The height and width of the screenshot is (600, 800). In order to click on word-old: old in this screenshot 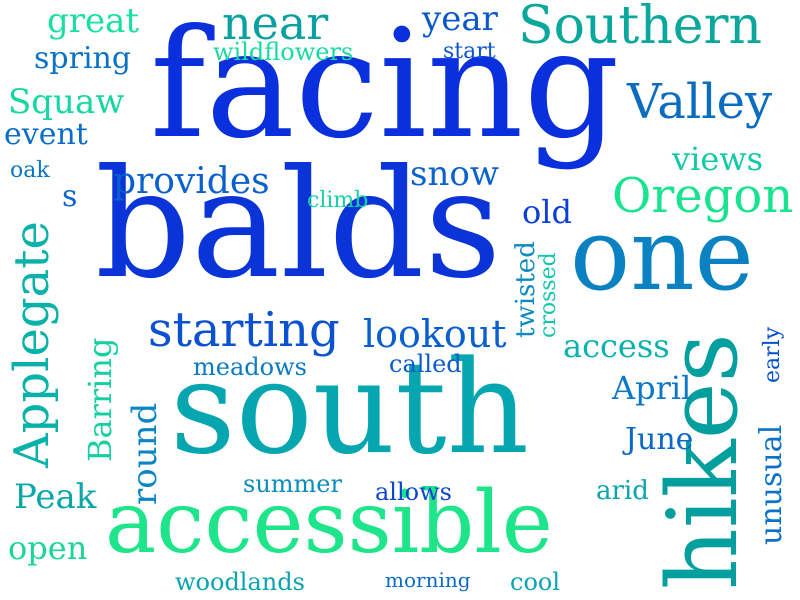, I will do `click(547, 212)`.